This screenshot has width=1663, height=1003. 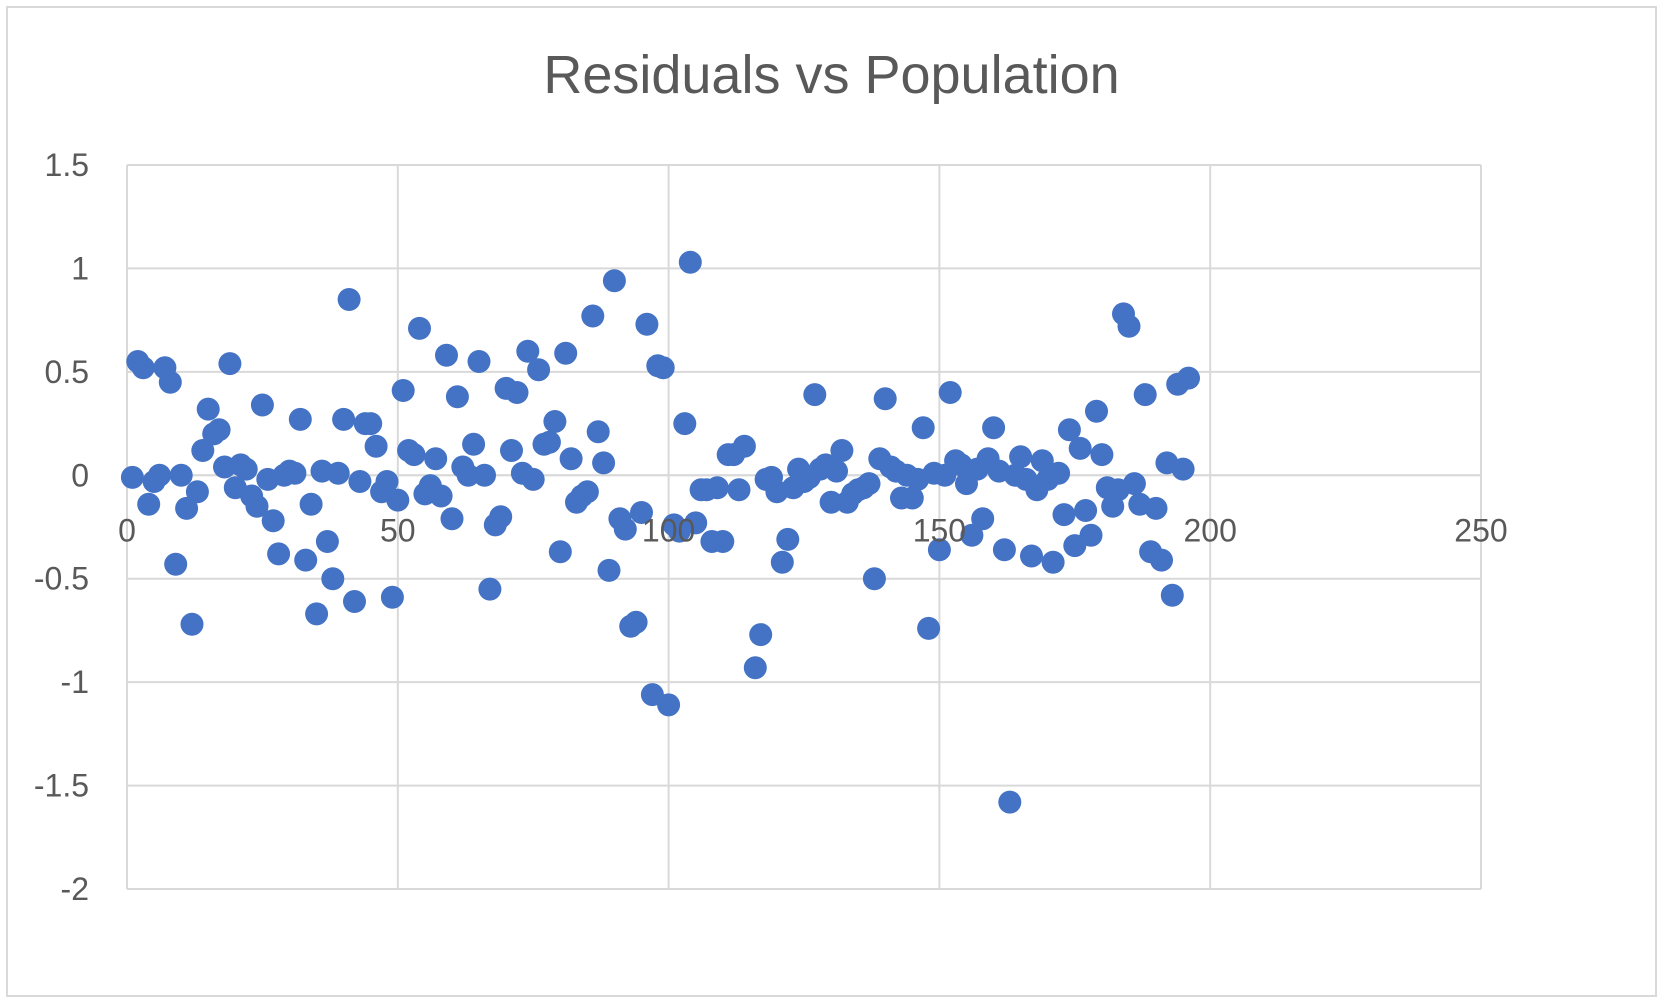 What do you see at coordinates (61, 527) in the screenshot?
I see `y-tick-labels: 1.5 1 0.5 0 -0.5 -1 -1.5 -2` at bounding box center [61, 527].